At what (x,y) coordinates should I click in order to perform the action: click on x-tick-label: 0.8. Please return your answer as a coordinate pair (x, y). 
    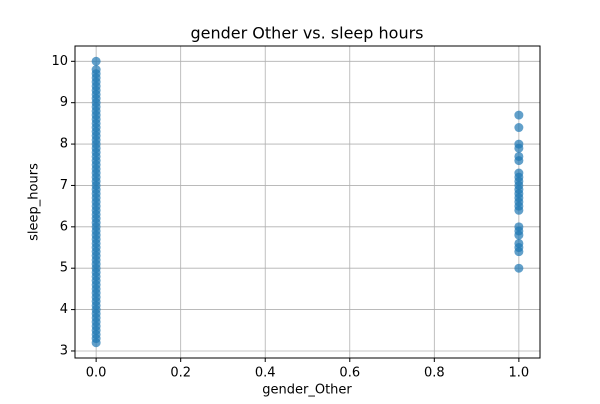
    Looking at the image, I should click on (434, 373).